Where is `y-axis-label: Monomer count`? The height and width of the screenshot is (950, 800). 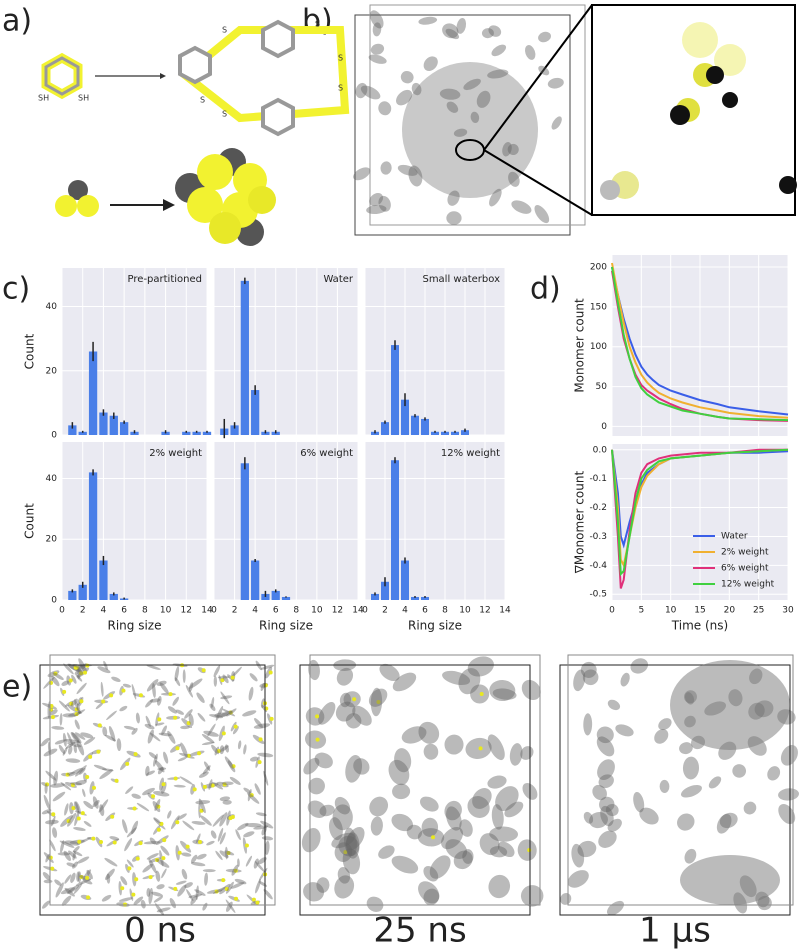 y-axis-label: Monomer count is located at coordinates (580, 345).